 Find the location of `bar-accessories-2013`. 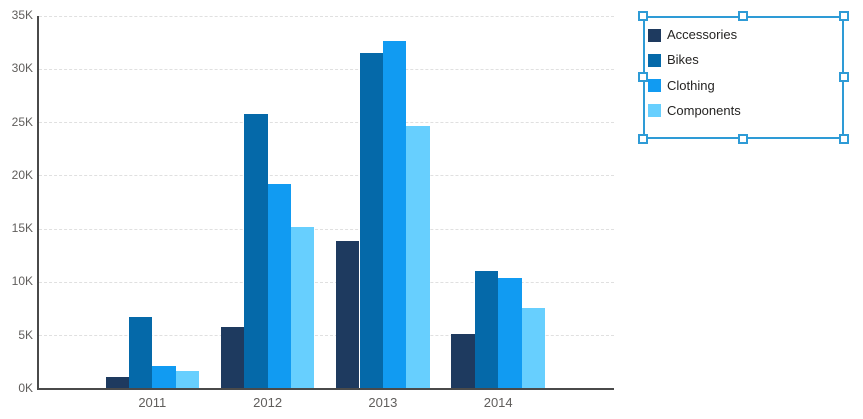

bar-accessories-2013 is located at coordinates (348, 314).